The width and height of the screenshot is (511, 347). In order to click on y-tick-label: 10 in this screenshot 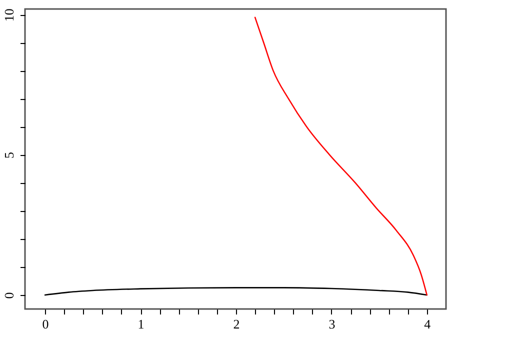, I will do `click(9, 15)`.